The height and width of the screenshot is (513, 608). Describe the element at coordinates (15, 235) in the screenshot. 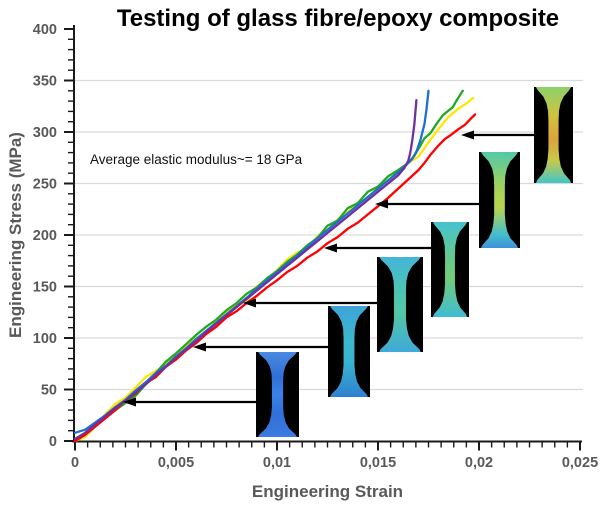

I see `y-axis-title: Engineering Stress (MPa)` at that location.